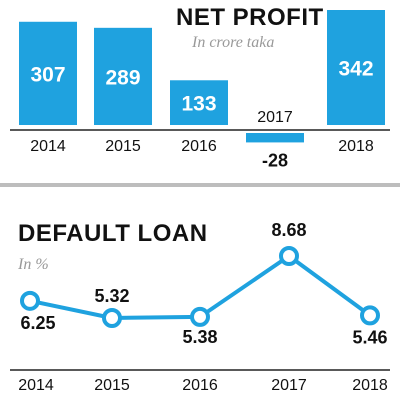 This screenshot has width=400, height=400. I want to click on default-loan-title: DEFAULT LOAN, so click(113, 233).